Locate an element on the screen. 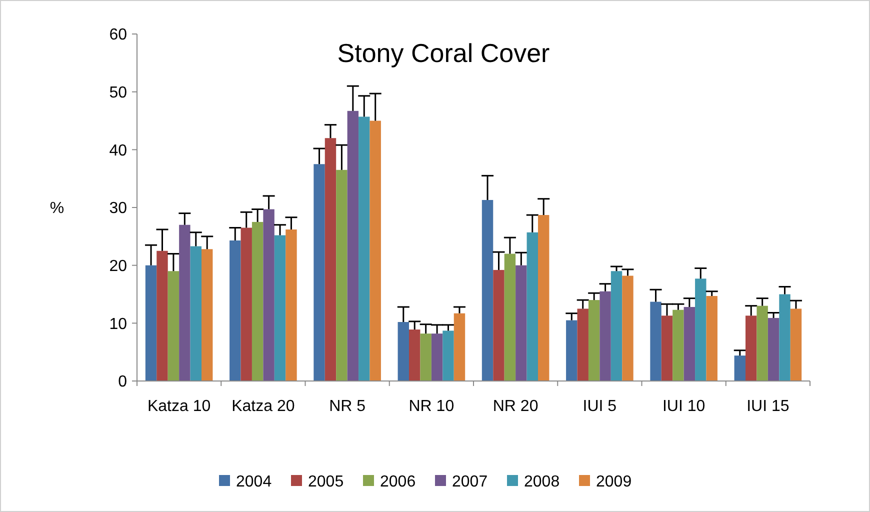 The width and height of the screenshot is (870, 512). legend-label: 2007 is located at coordinates (470, 482).